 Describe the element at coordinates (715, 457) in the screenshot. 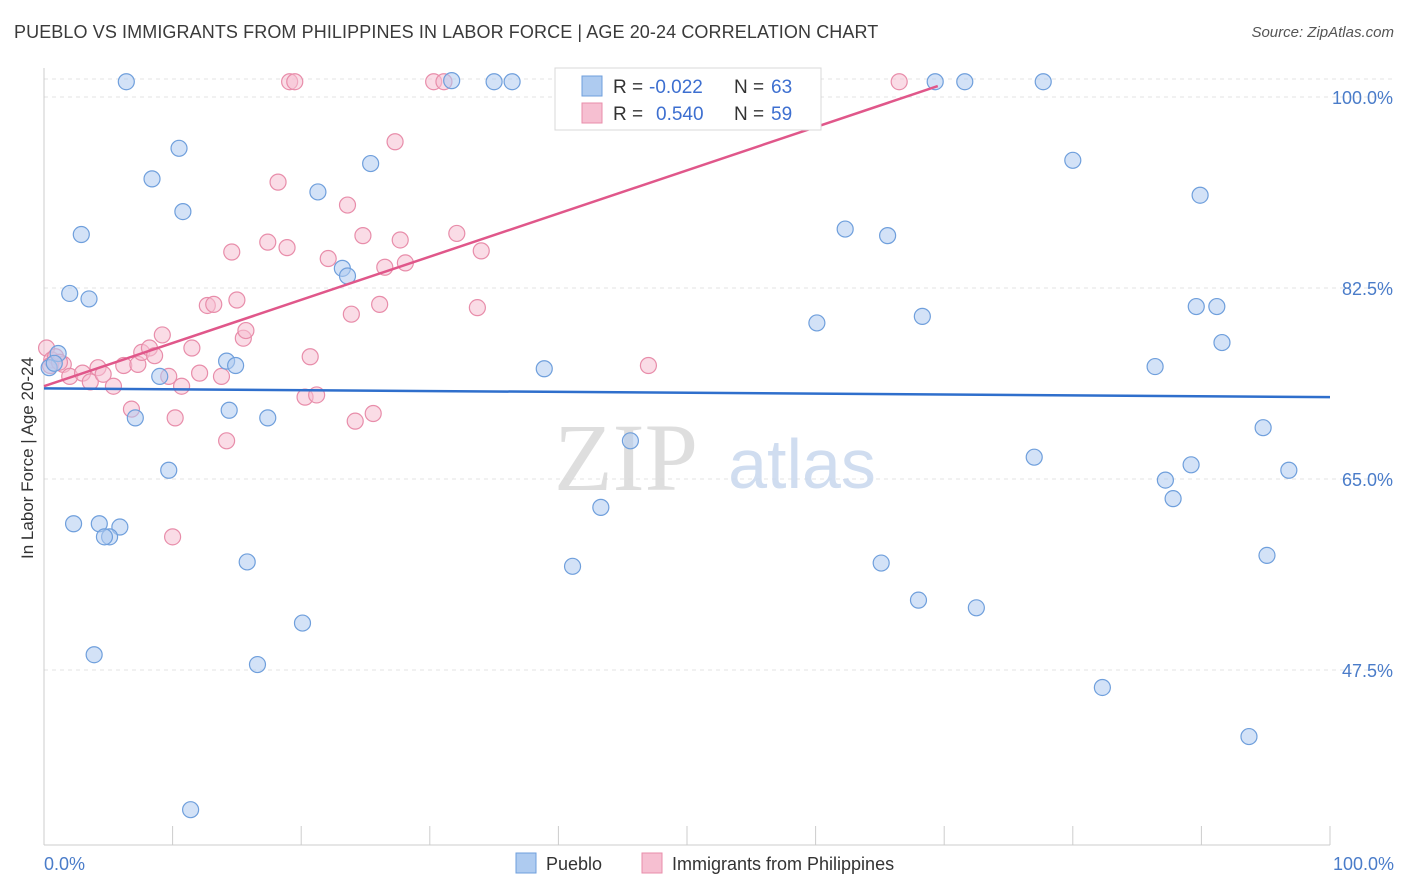

I see `watermark: ZIP atlas` at that location.